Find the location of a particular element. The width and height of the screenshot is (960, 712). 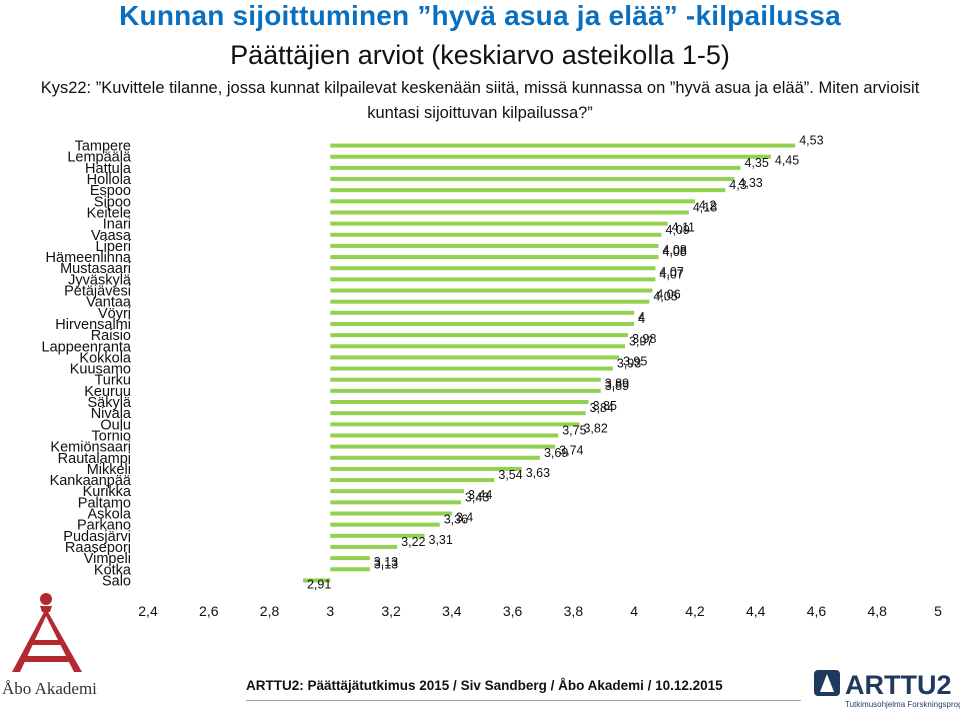

value-label: 4,45 is located at coordinates (787, 161).